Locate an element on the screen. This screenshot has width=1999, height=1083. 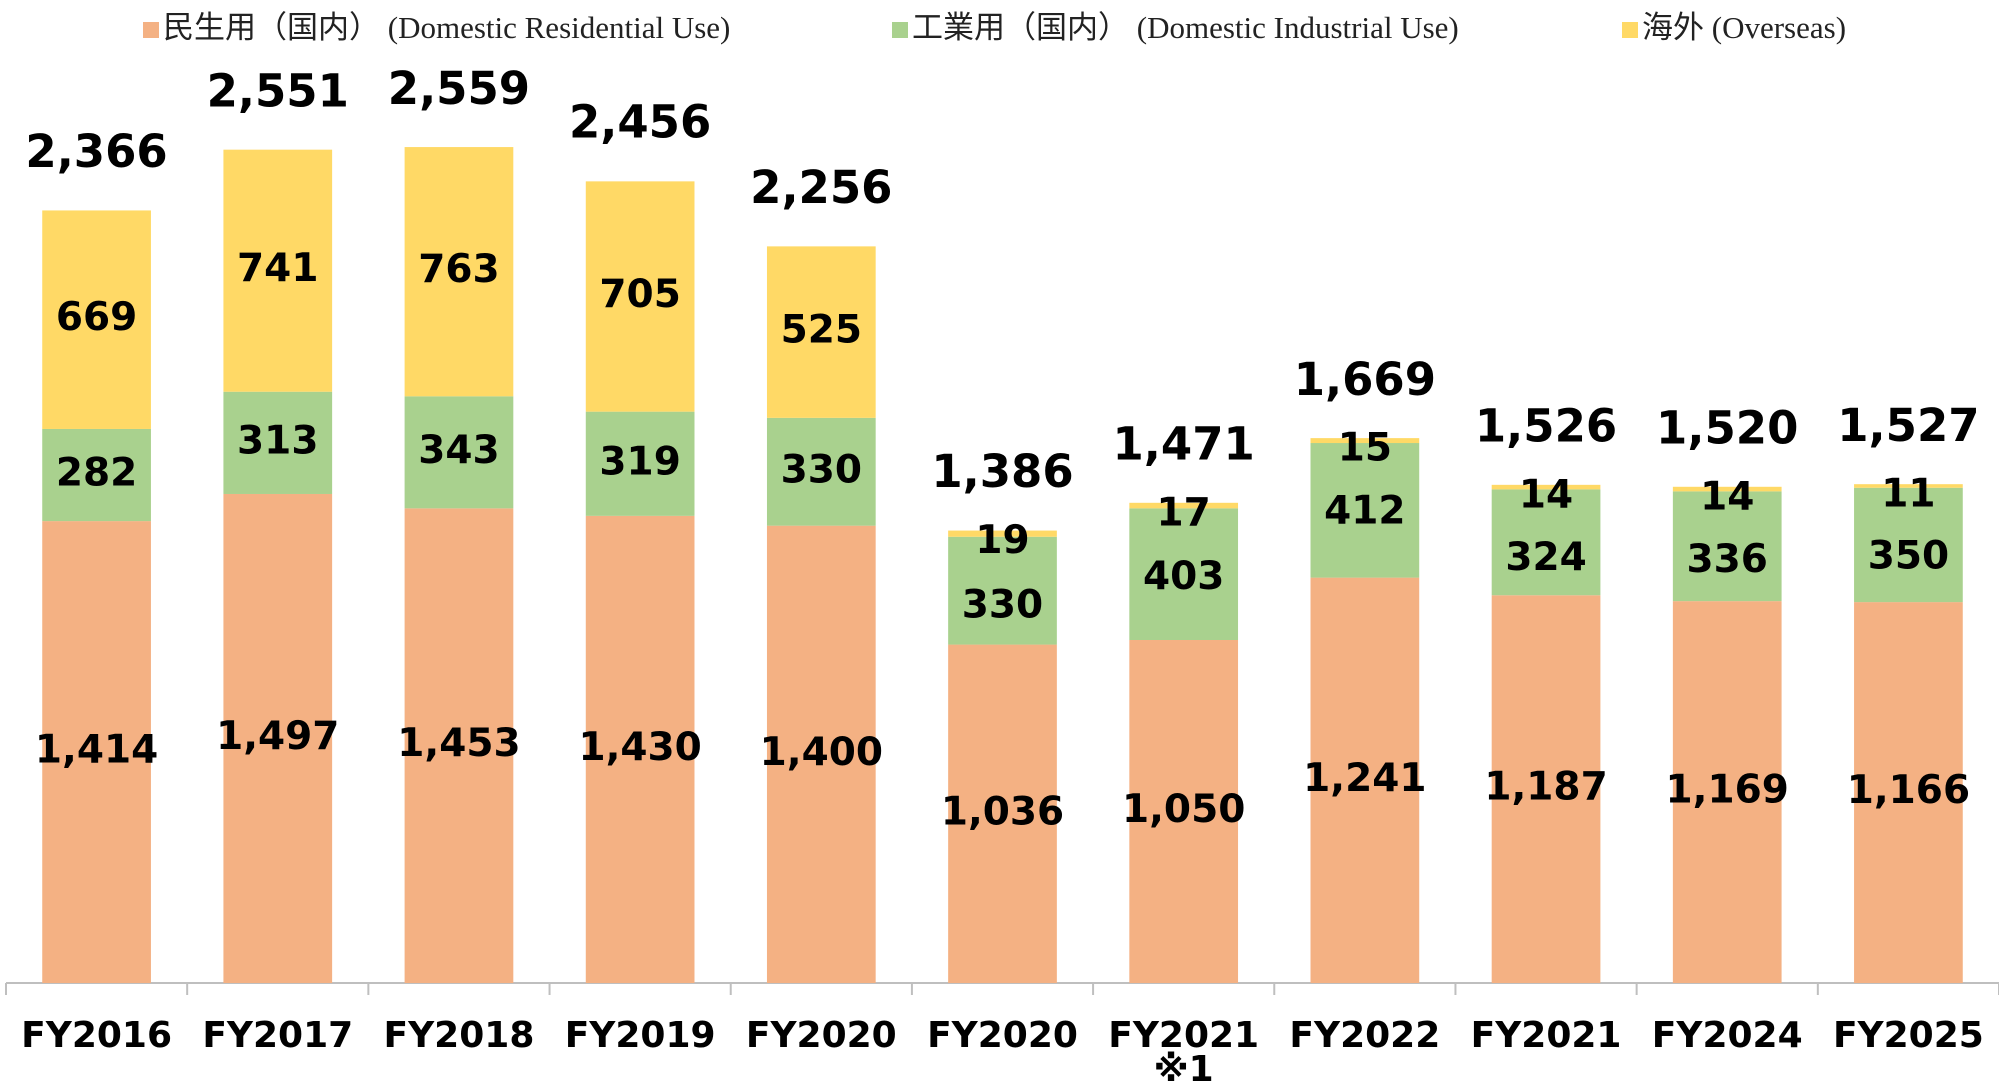
data-label: 741 is located at coordinates (277, 268).